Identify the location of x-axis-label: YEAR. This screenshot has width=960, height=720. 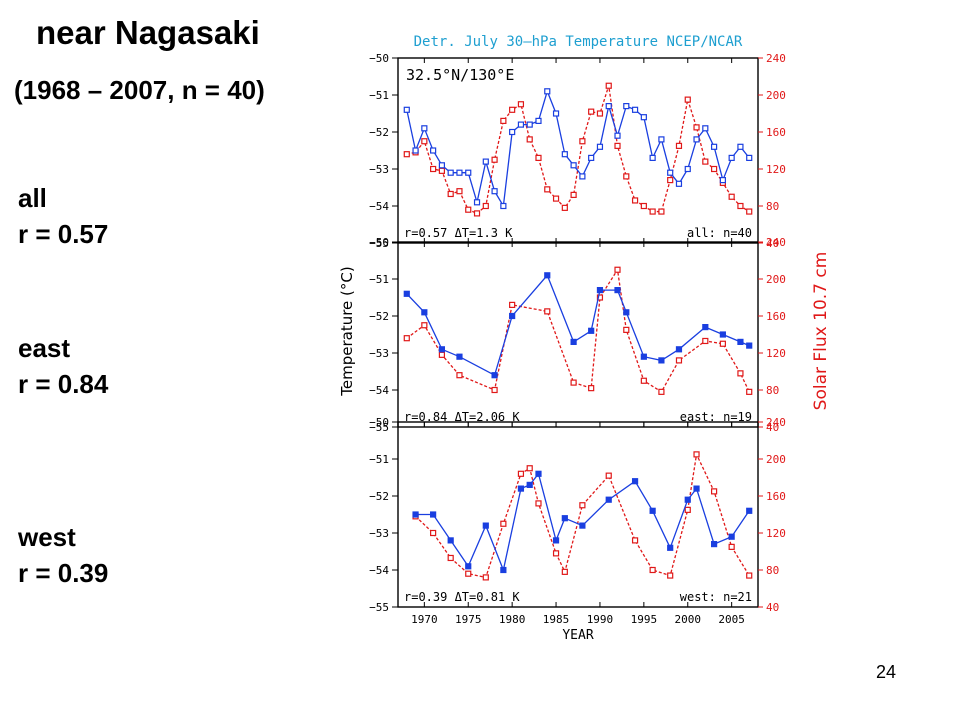
(577, 635).